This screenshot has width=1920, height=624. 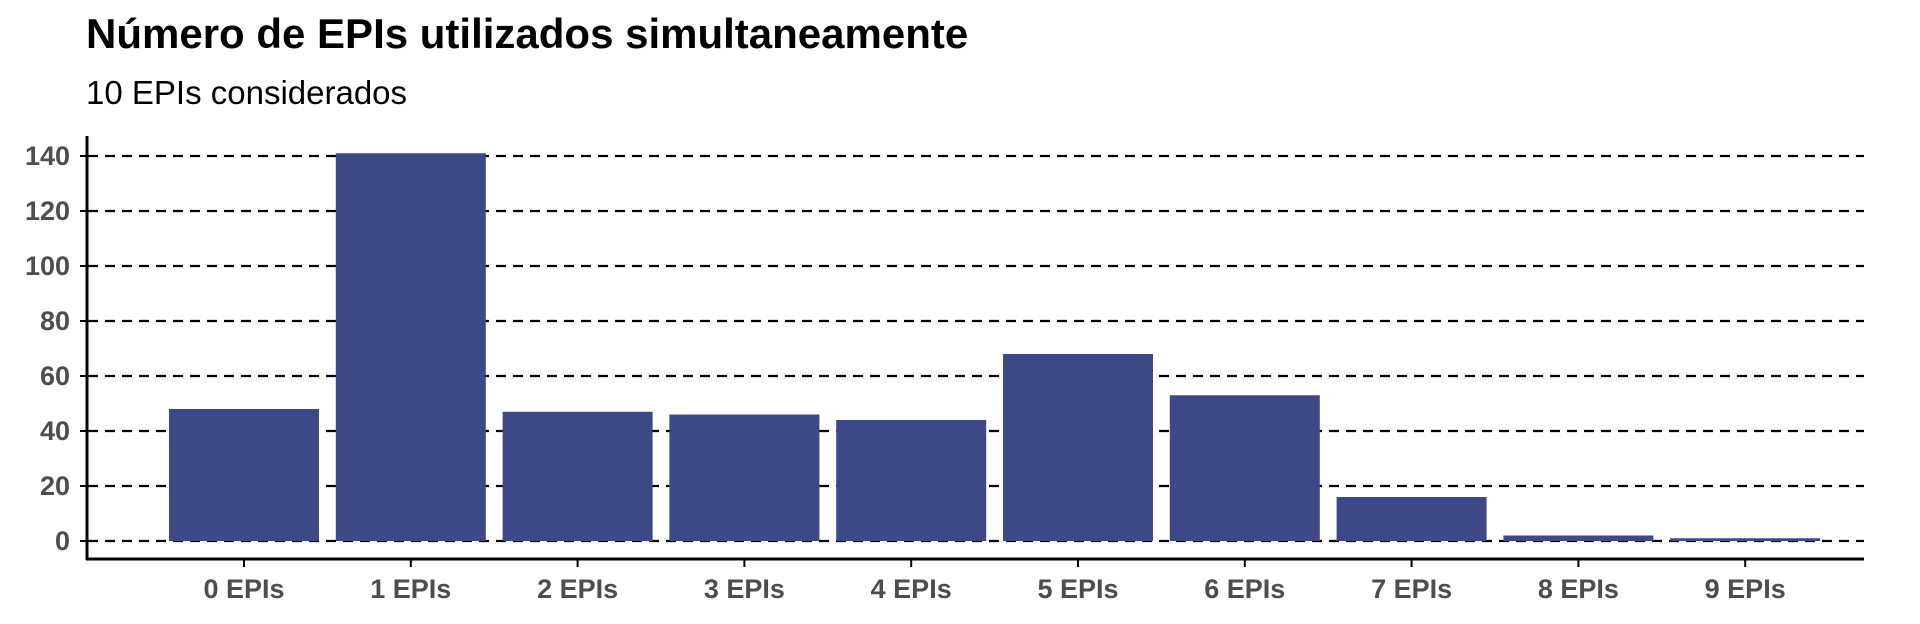 I want to click on x-tick-label-3: 3 EPIs, so click(x=744, y=589).